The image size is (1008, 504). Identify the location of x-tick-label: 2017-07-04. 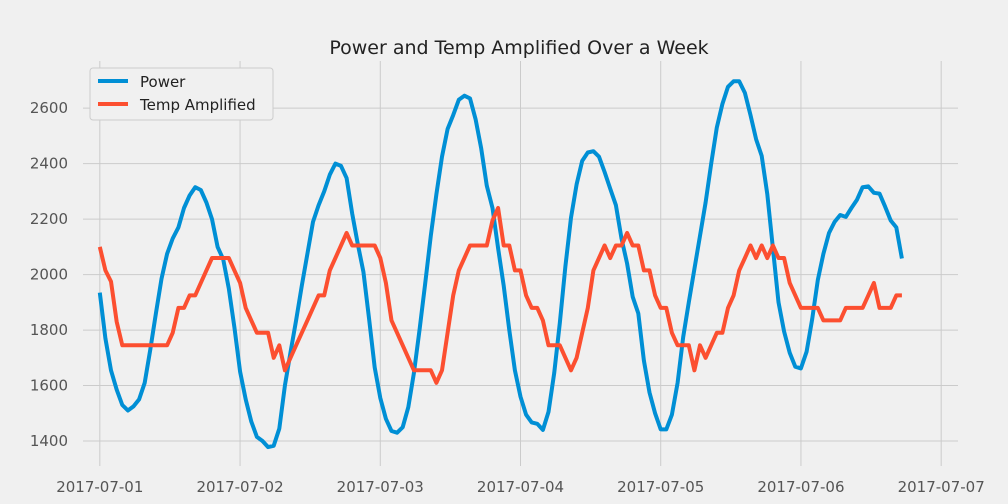
(520, 487).